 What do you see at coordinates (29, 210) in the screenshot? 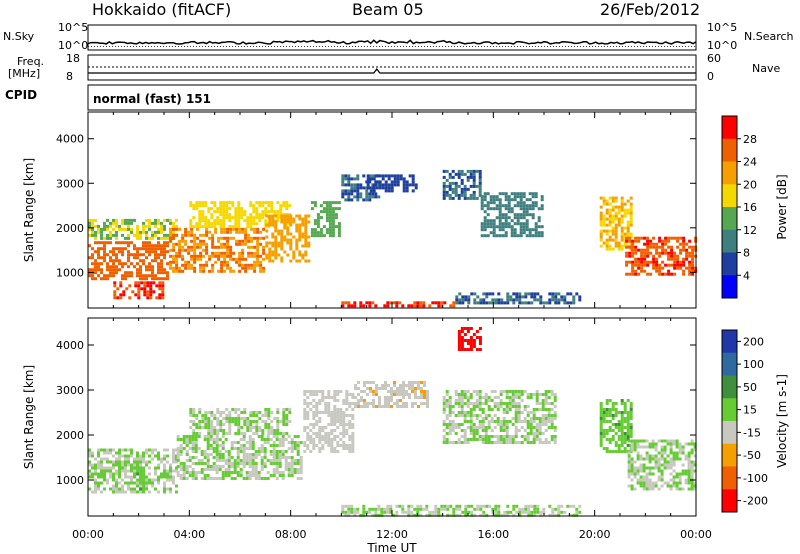
I see `ylabel: Slant Range [km]` at bounding box center [29, 210].